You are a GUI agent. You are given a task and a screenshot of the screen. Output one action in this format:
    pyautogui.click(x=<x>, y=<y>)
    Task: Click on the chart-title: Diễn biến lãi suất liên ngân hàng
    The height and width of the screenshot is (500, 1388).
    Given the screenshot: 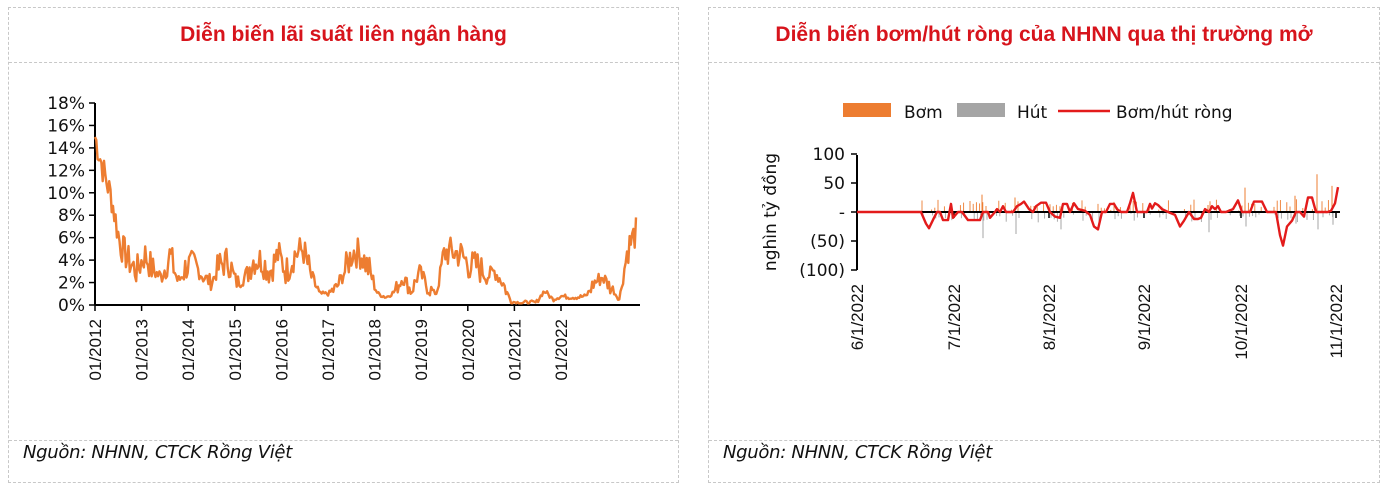 What is the action you would take?
    pyautogui.click(x=343, y=34)
    